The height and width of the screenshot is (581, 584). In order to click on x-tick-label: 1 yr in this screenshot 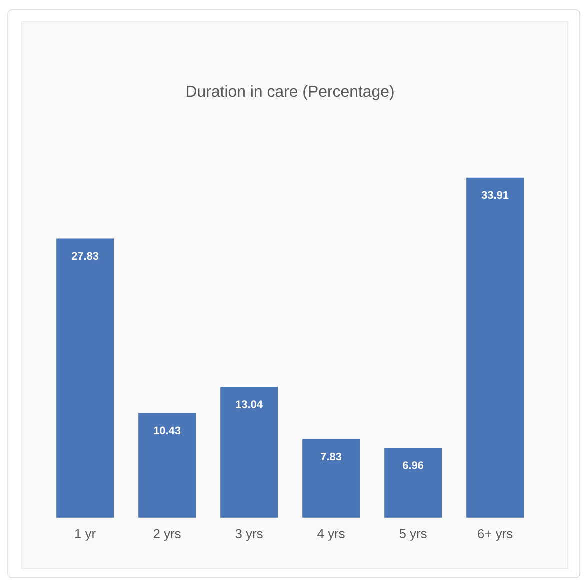, I will do `click(85, 535)`.